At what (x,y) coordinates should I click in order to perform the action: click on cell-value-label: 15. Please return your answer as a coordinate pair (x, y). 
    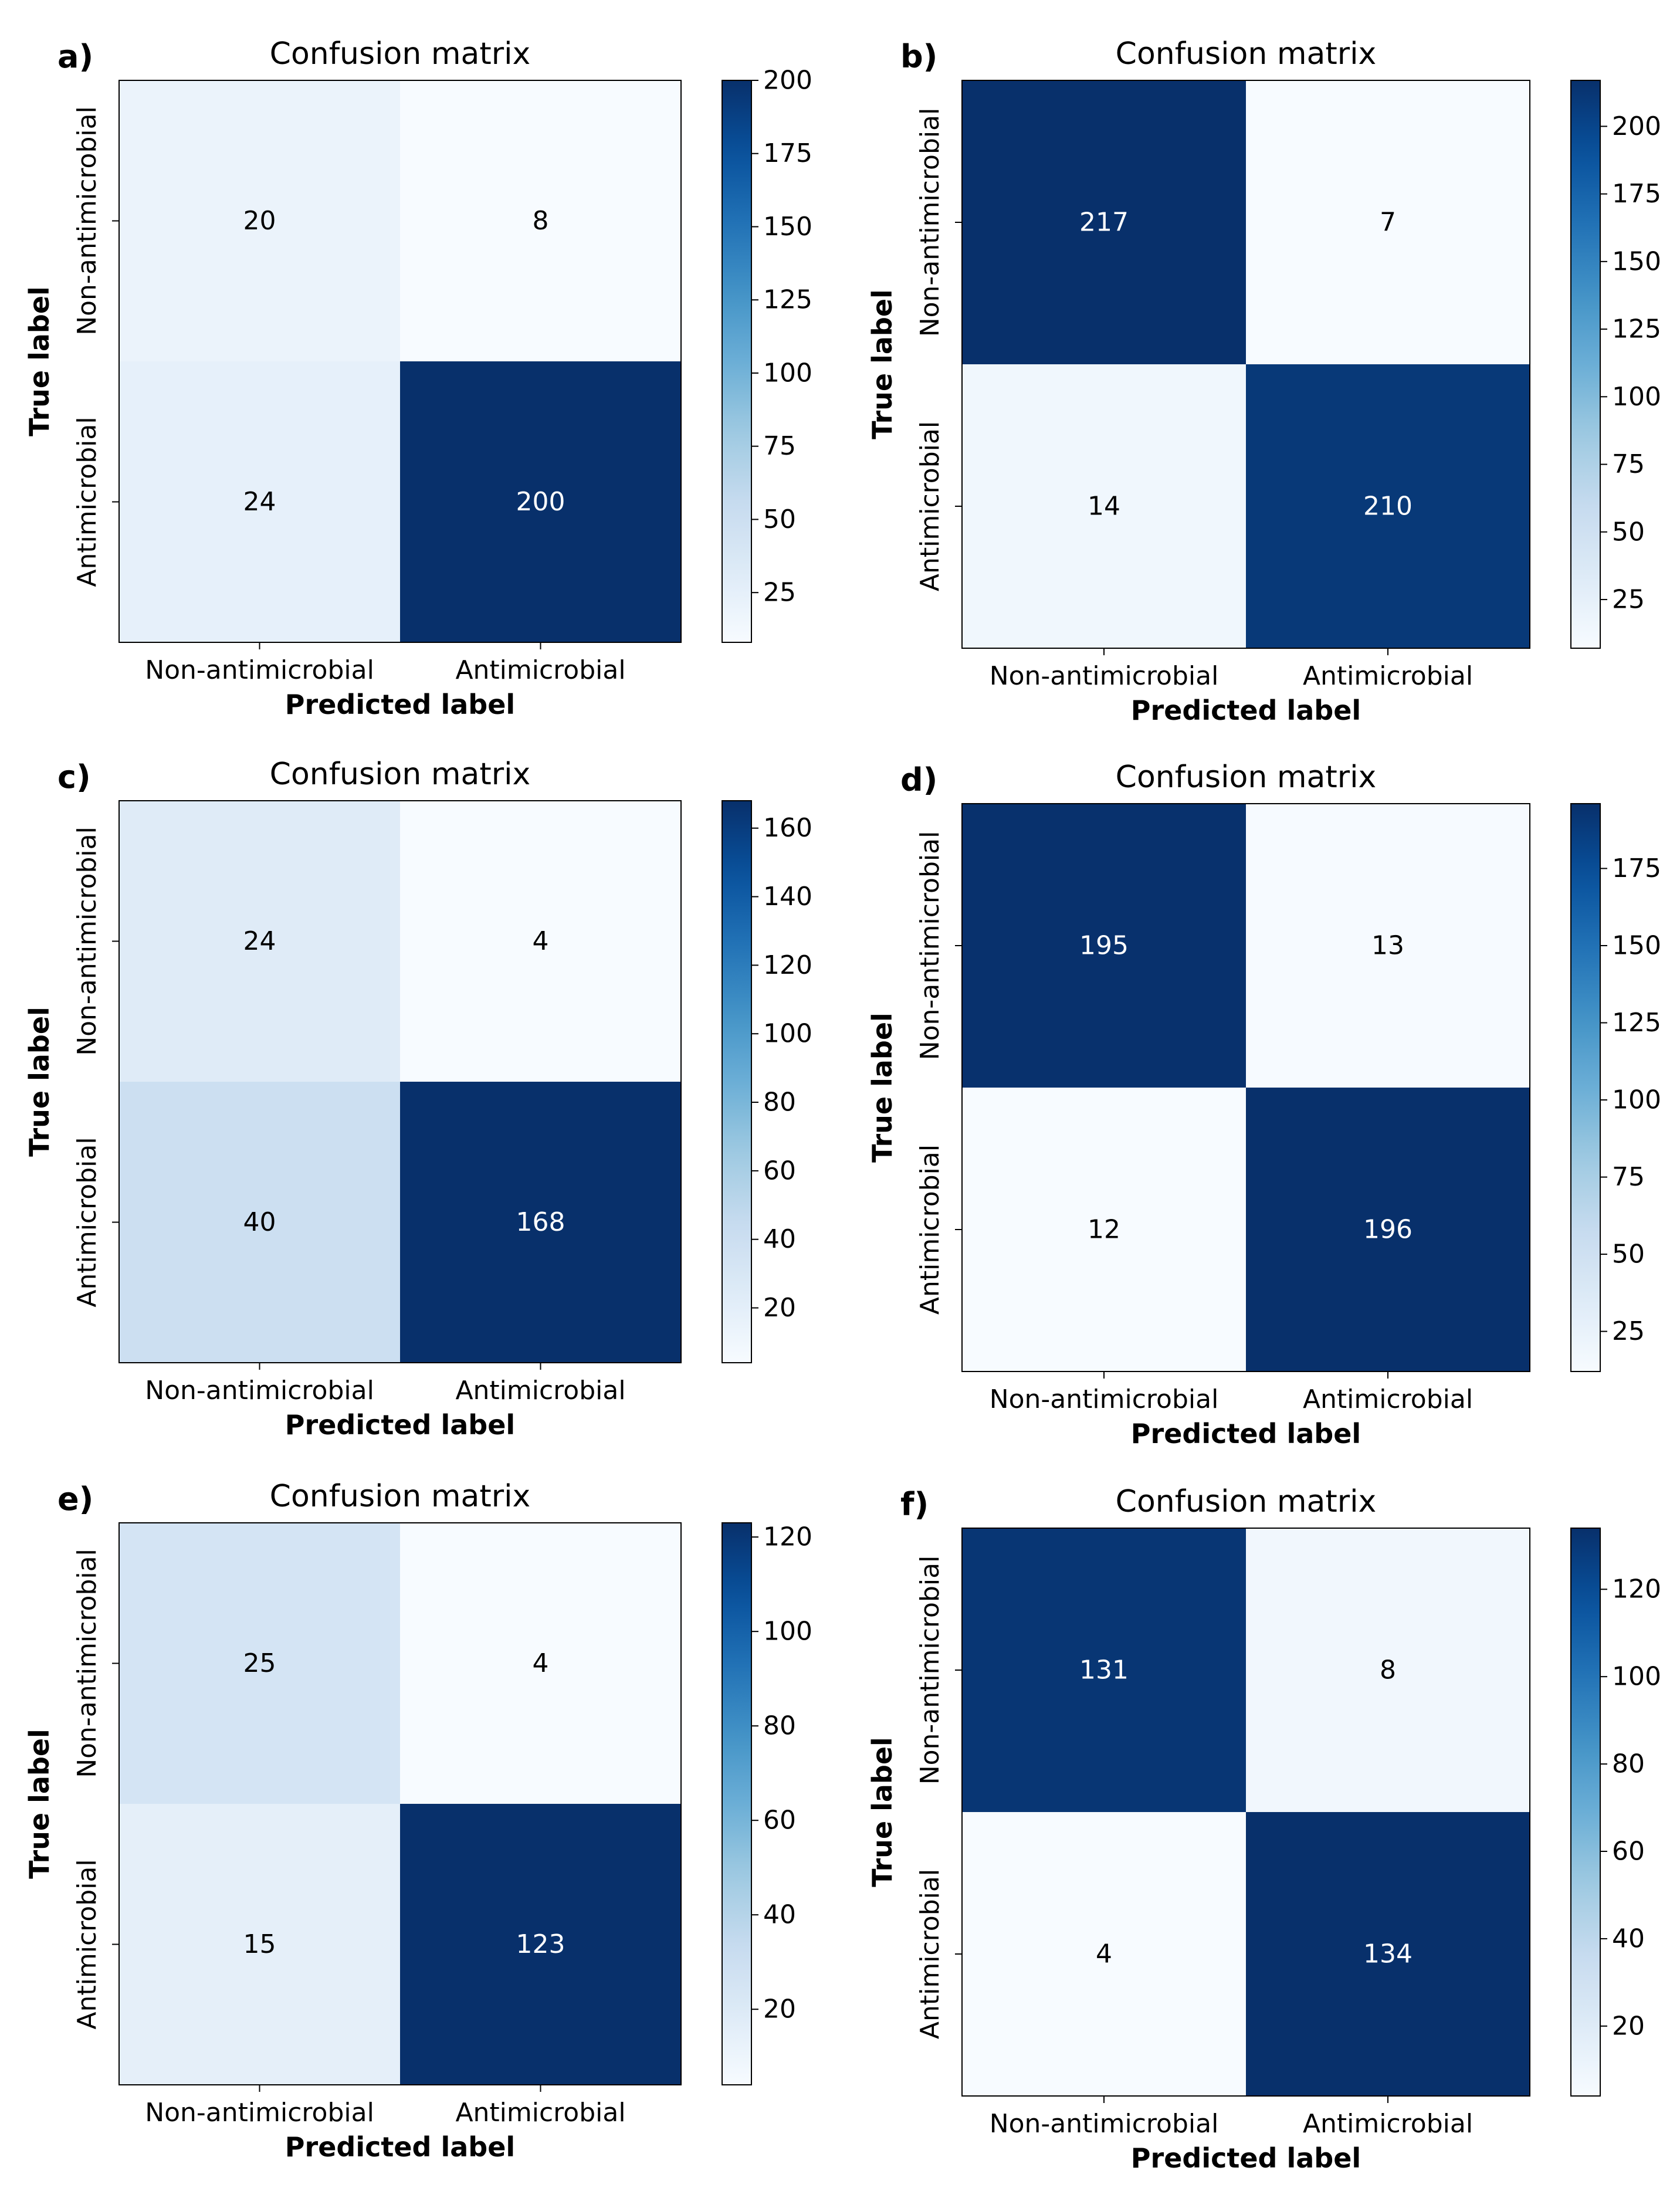
    Looking at the image, I should click on (259, 1944).